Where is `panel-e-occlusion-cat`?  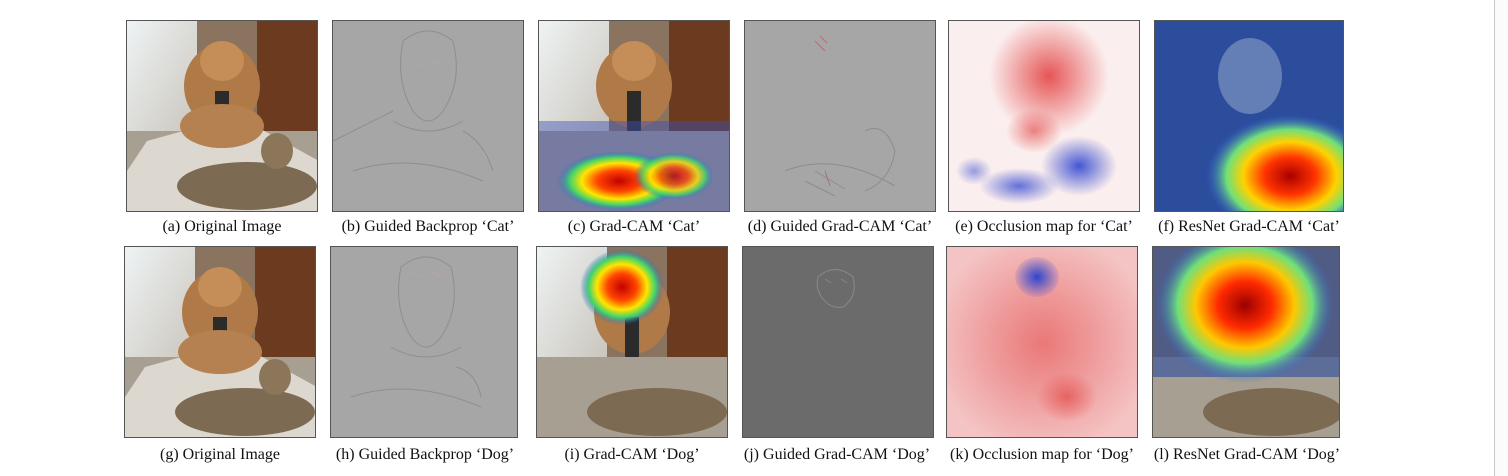
panel-e-occlusion-cat is located at coordinates (1044, 116).